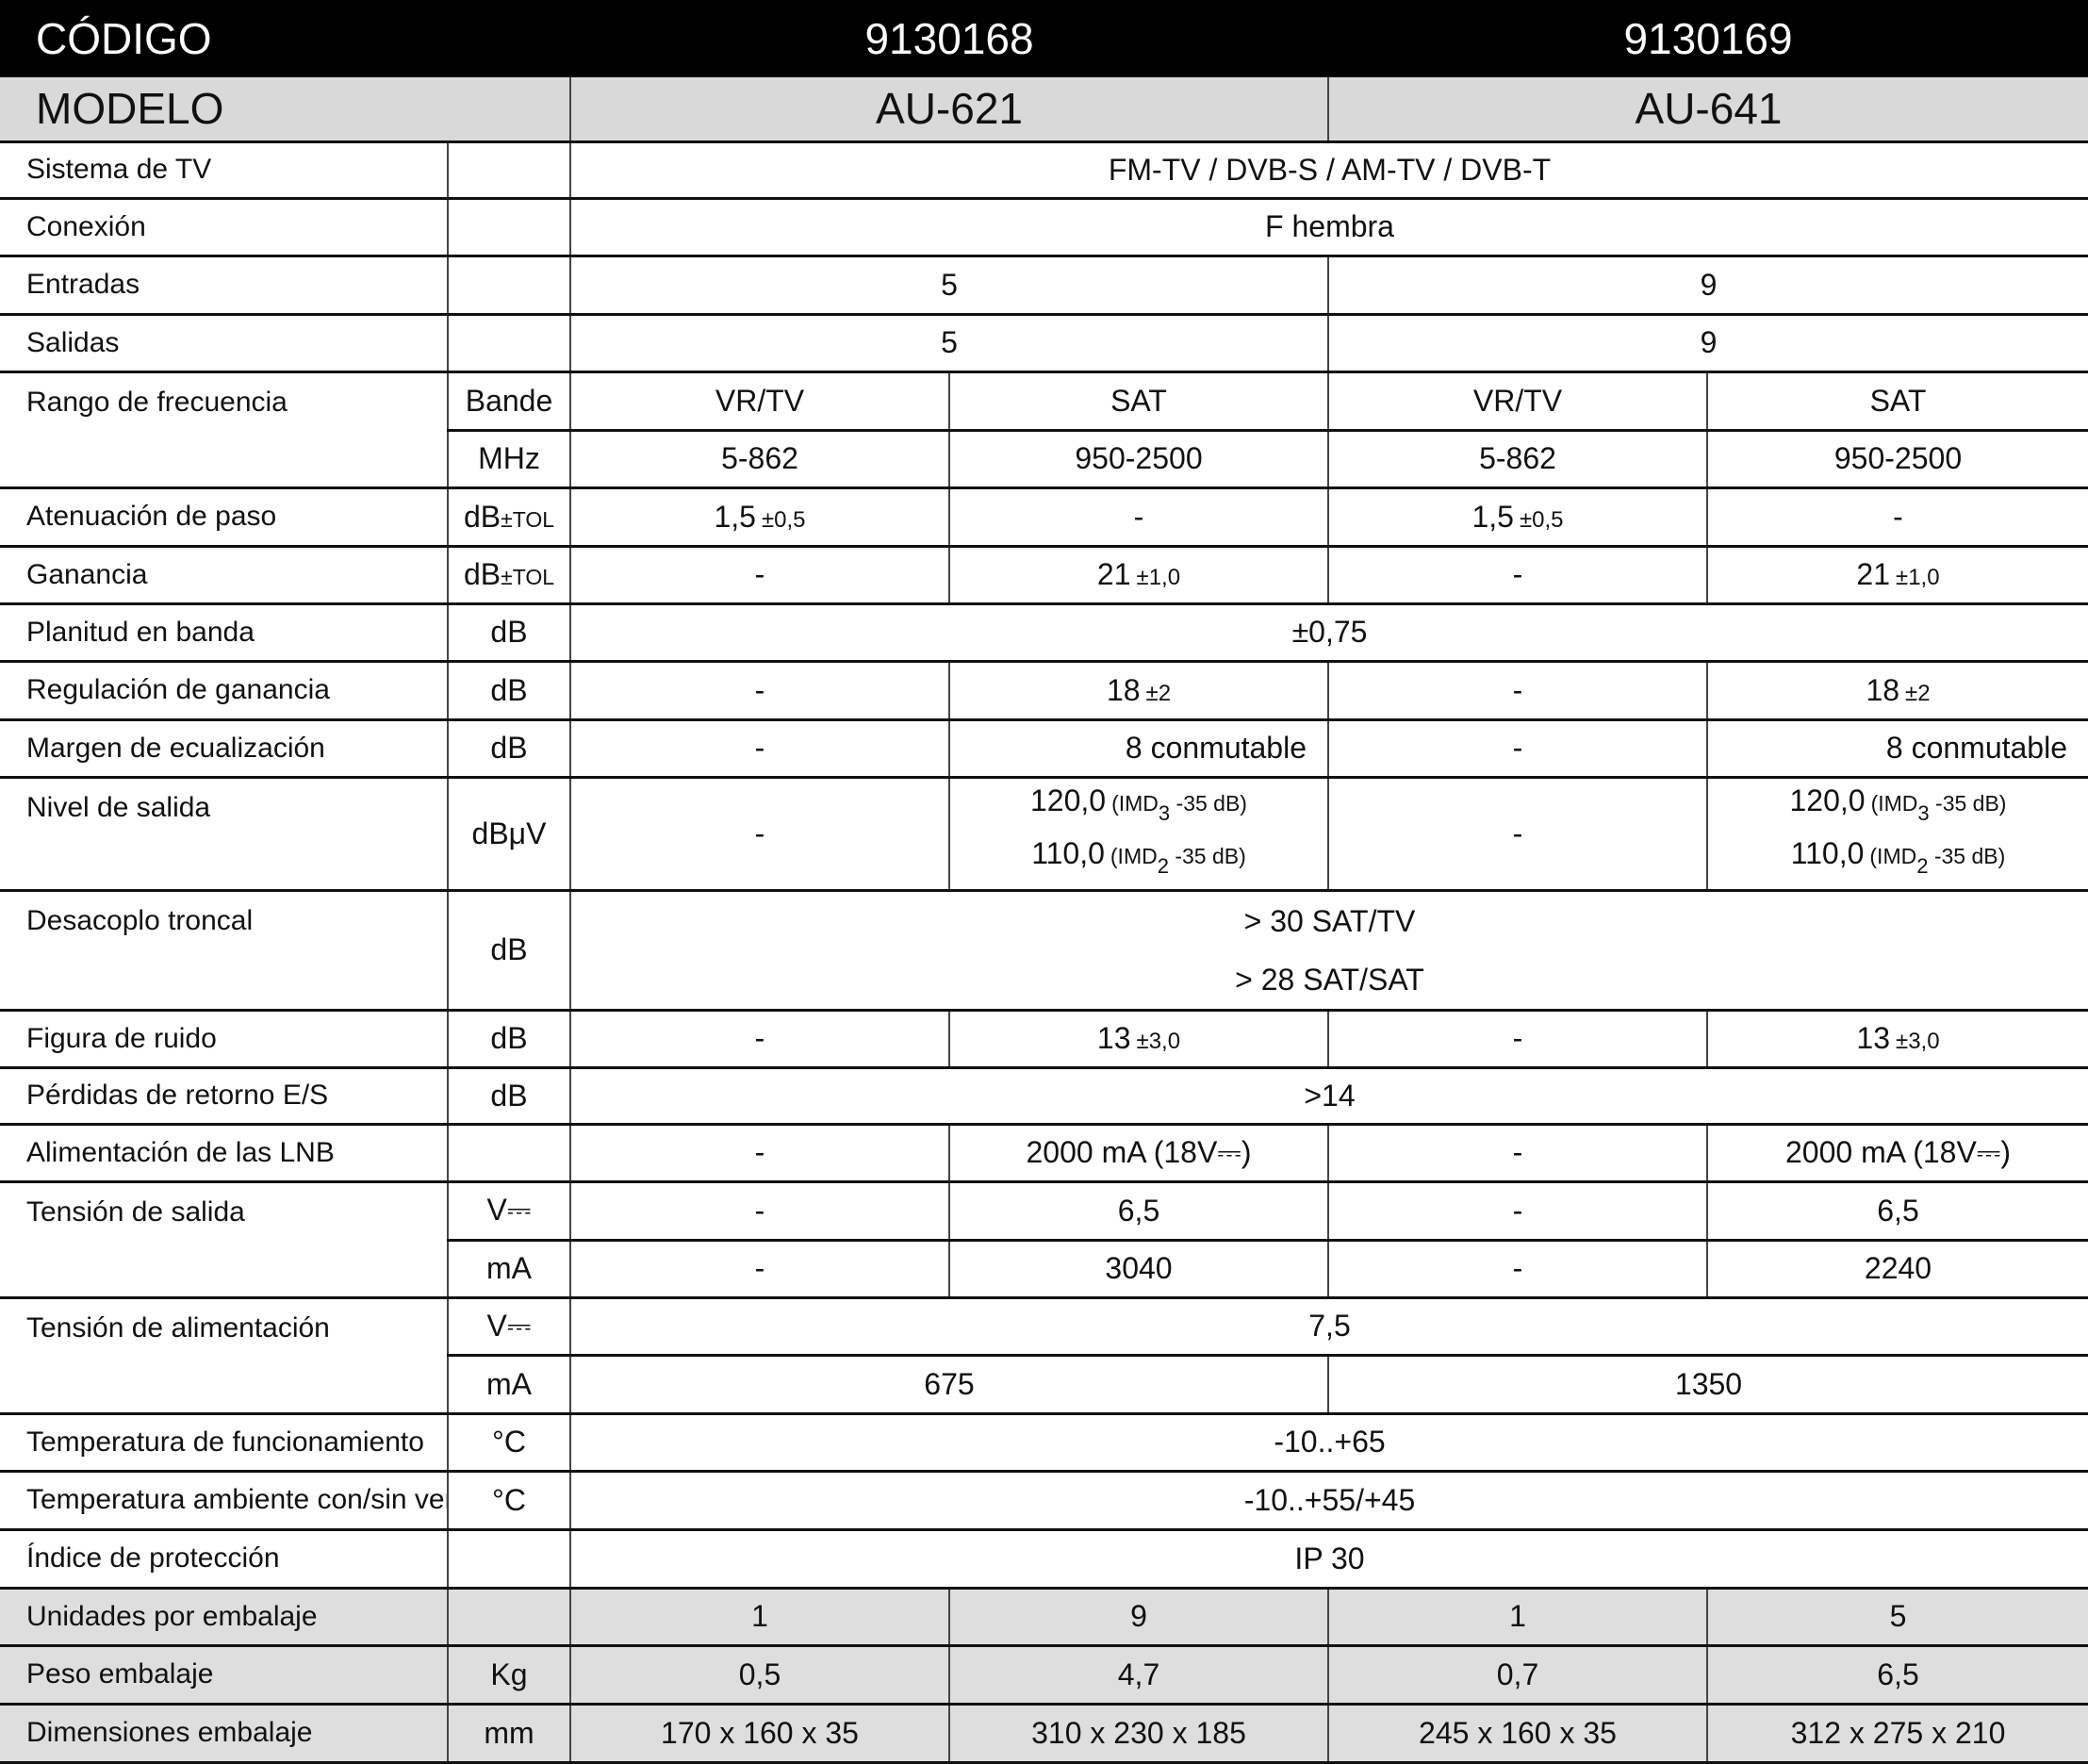  What do you see at coordinates (1158, 1041) in the screenshot?
I see `tolerance-text: ±3,0` at bounding box center [1158, 1041].